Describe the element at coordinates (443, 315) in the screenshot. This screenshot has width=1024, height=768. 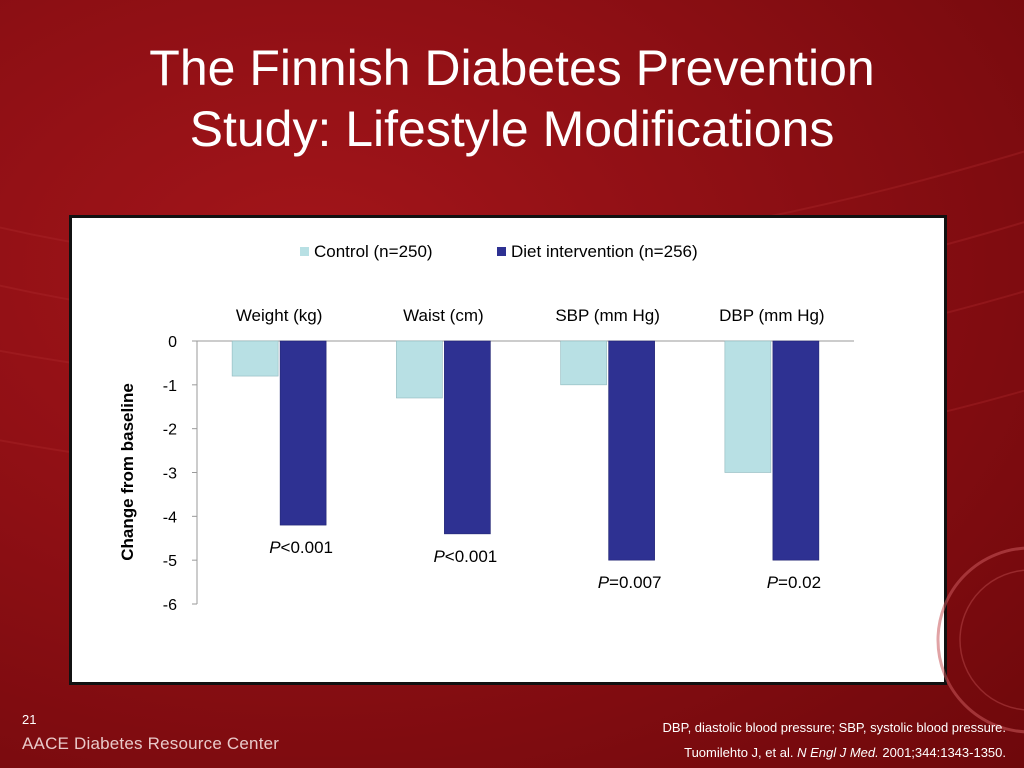
I see `category-label: Waist (cm)` at that location.